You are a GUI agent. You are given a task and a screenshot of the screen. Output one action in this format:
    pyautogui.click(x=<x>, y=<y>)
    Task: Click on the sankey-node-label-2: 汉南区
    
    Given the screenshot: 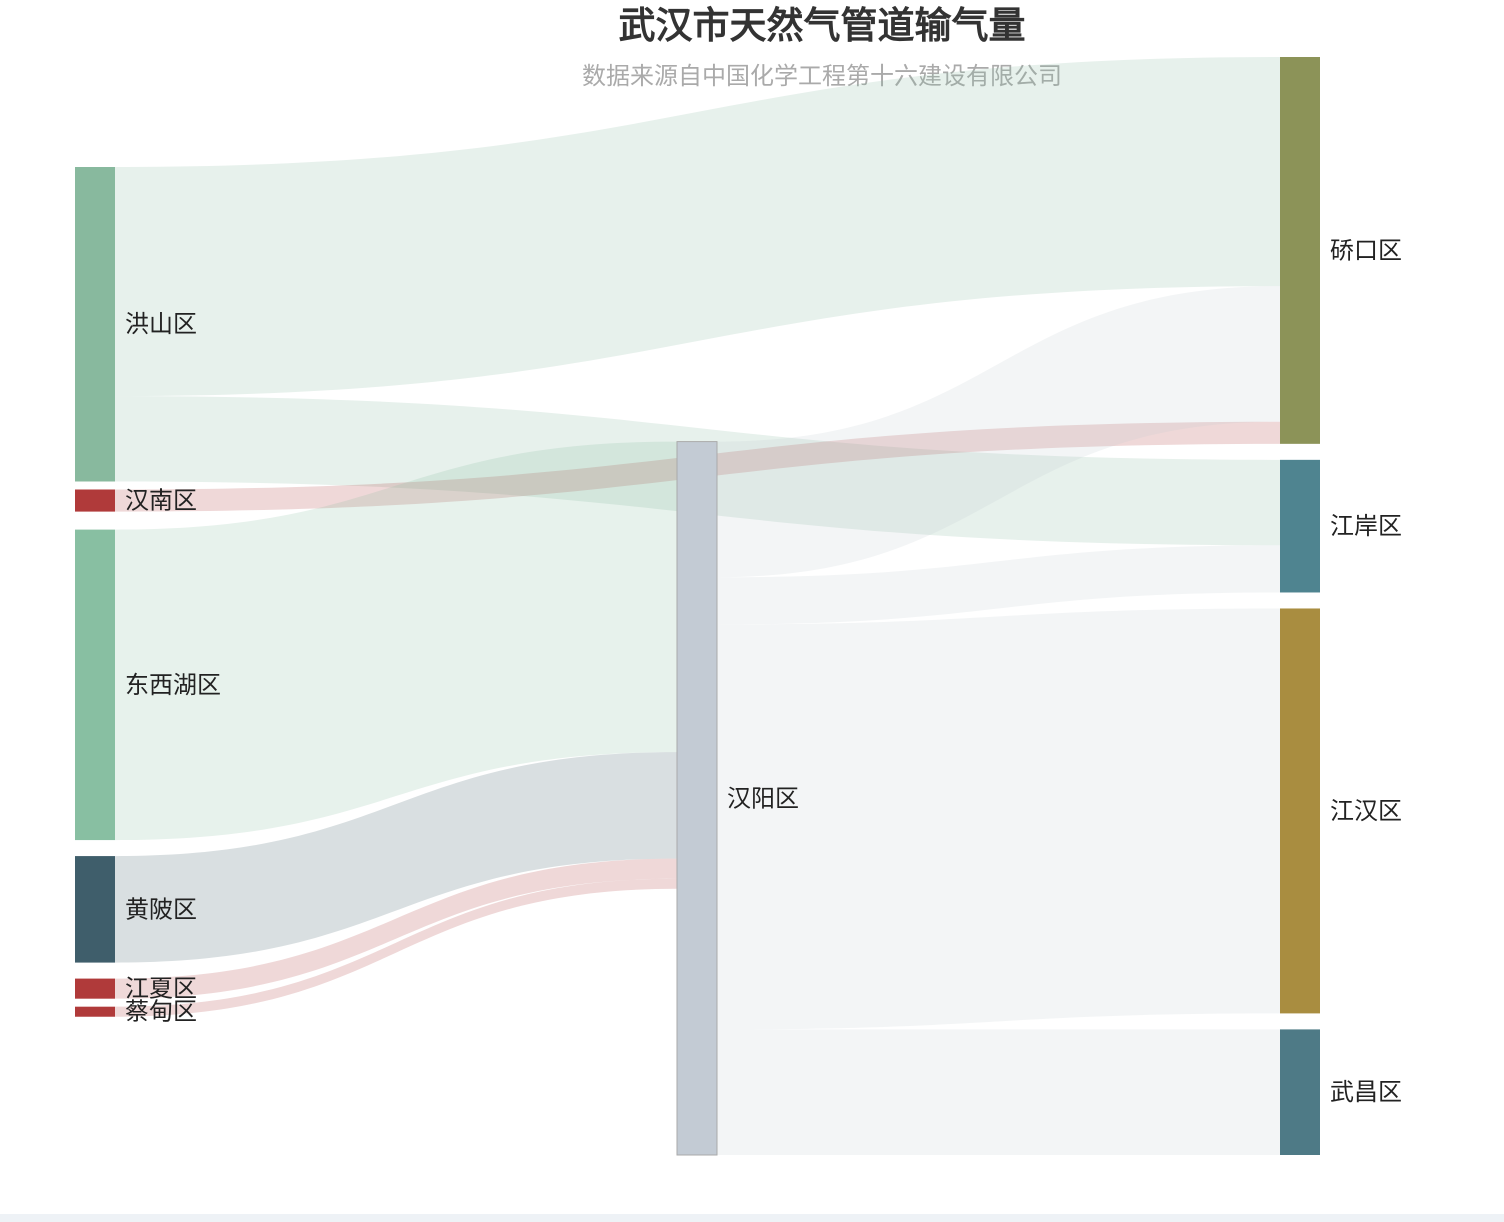 What is the action you would take?
    pyautogui.click(x=161, y=501)
    